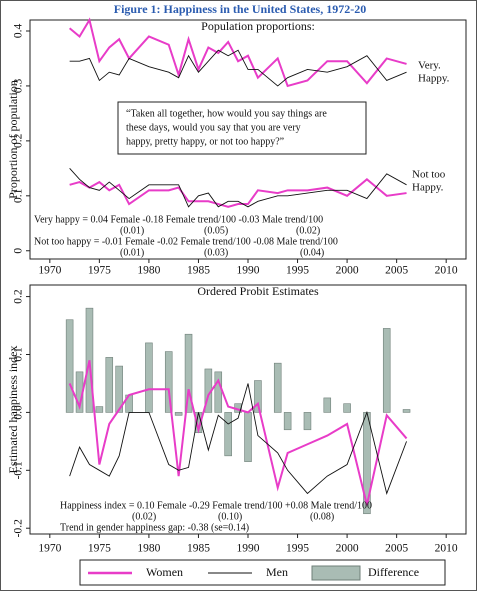 The image size is (477, 591). Describe the element at coordinates (216, 230) in the screenshot. I see `standard-error: (0.05)` at that location.